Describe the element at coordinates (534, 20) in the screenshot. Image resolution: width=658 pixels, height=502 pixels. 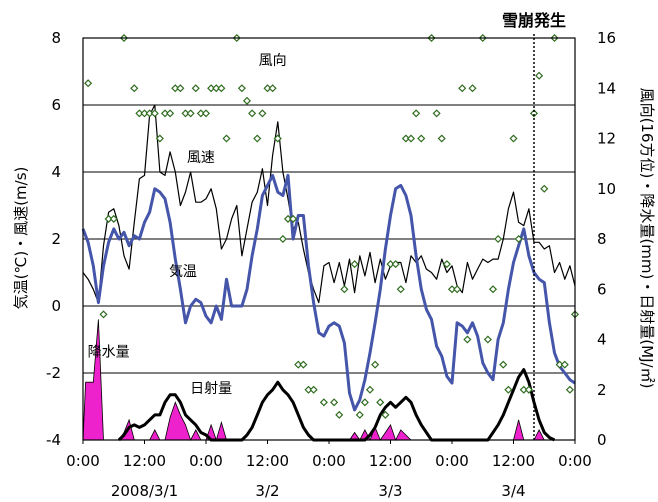
I see `avalanche-event-label: 雪崩発生` at that location.